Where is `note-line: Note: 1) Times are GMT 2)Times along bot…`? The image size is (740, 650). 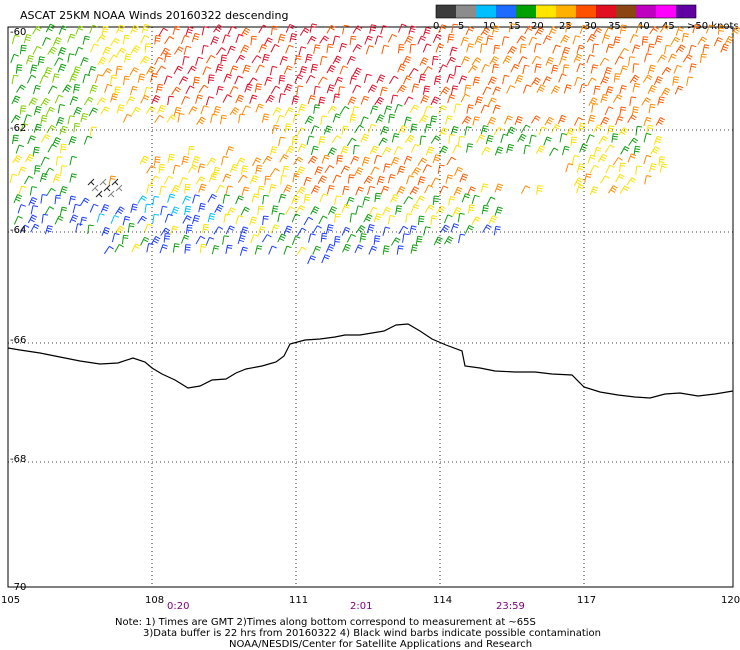 note-line: Note: 1) Times are GMT 2)Times along bot… is located at coordinates (325, 622).